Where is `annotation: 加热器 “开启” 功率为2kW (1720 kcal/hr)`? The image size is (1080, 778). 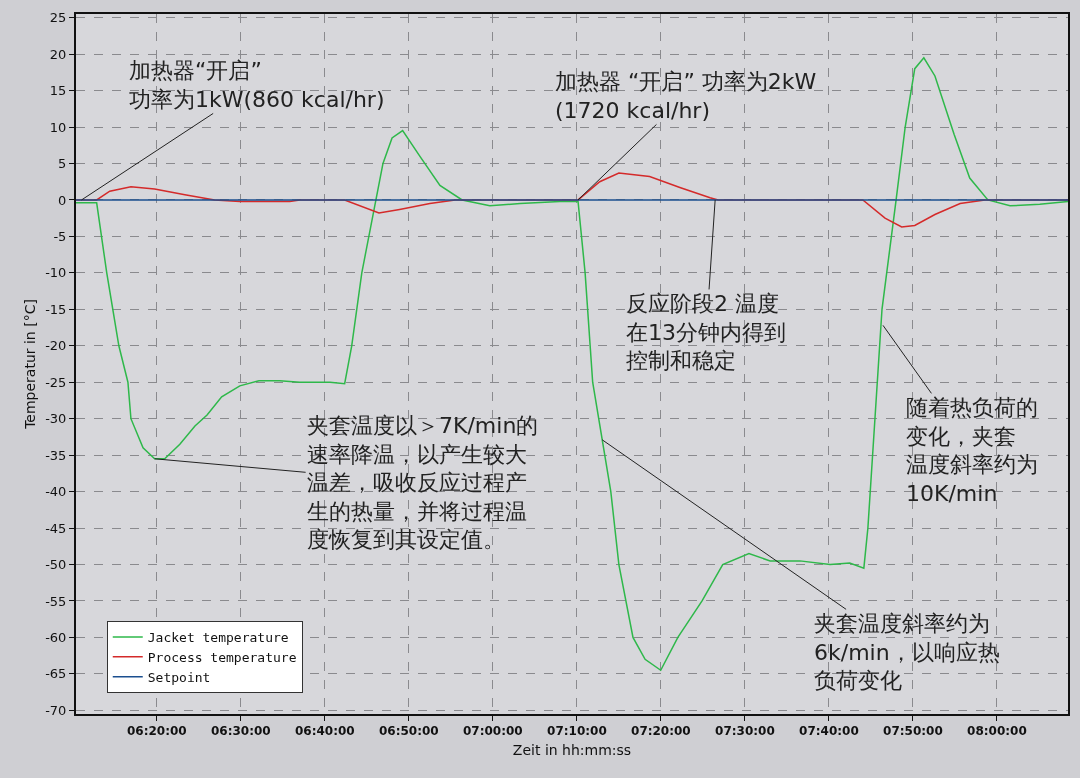 annotation: 加热器 “开启” 功率为2kW (1720 kcal/hr) is located at coordinates (686, 96).